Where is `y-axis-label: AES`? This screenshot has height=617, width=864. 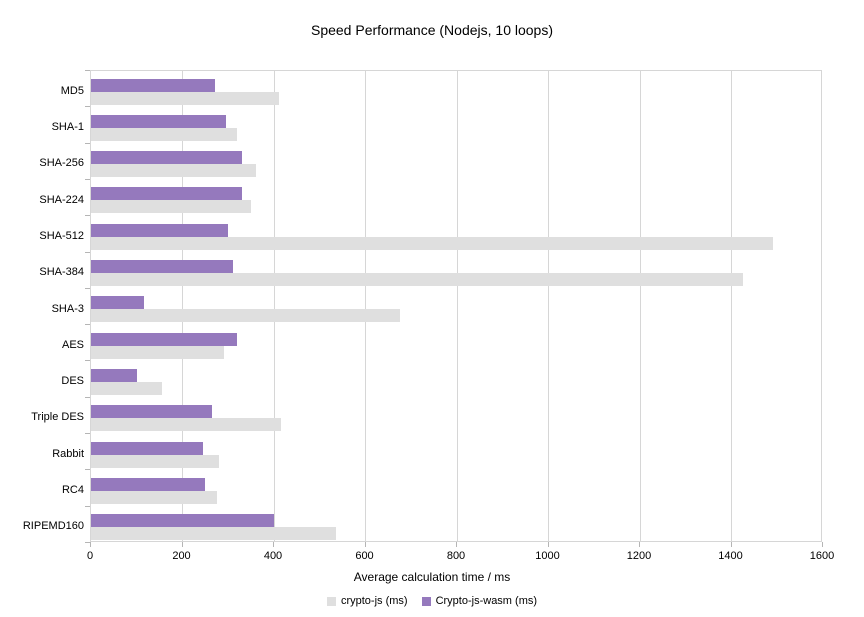
y-axis-label: AES is located at coordinates (72, 344).